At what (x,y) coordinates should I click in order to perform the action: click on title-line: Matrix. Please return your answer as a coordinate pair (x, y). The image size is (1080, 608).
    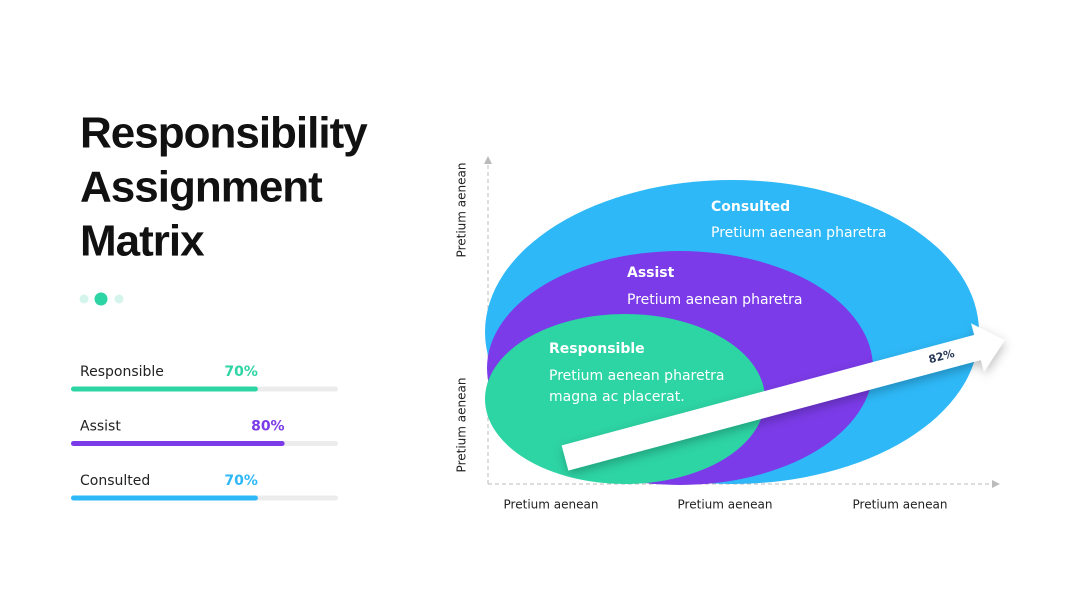
    Looking at the image, I should click on (142, 241).